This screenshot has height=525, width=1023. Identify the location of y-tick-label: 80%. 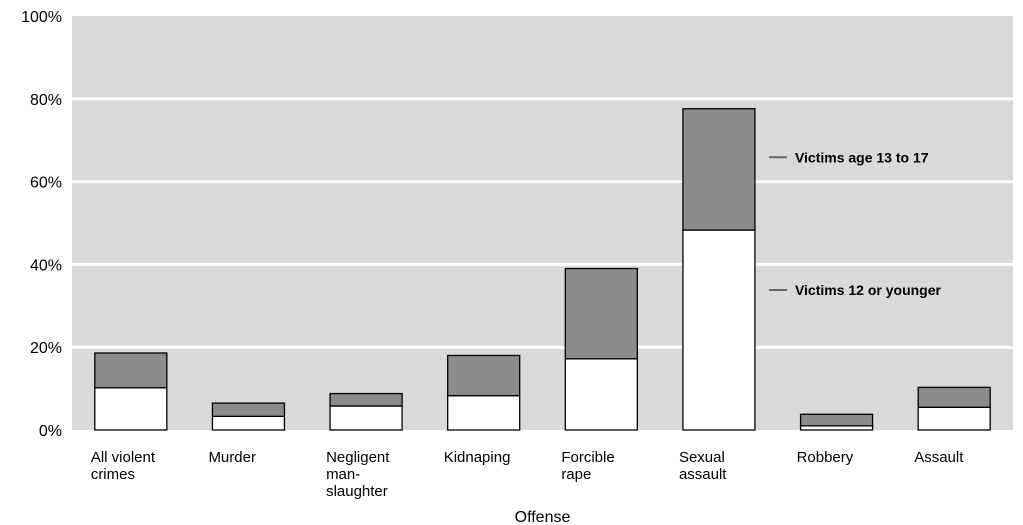
(46, 100).